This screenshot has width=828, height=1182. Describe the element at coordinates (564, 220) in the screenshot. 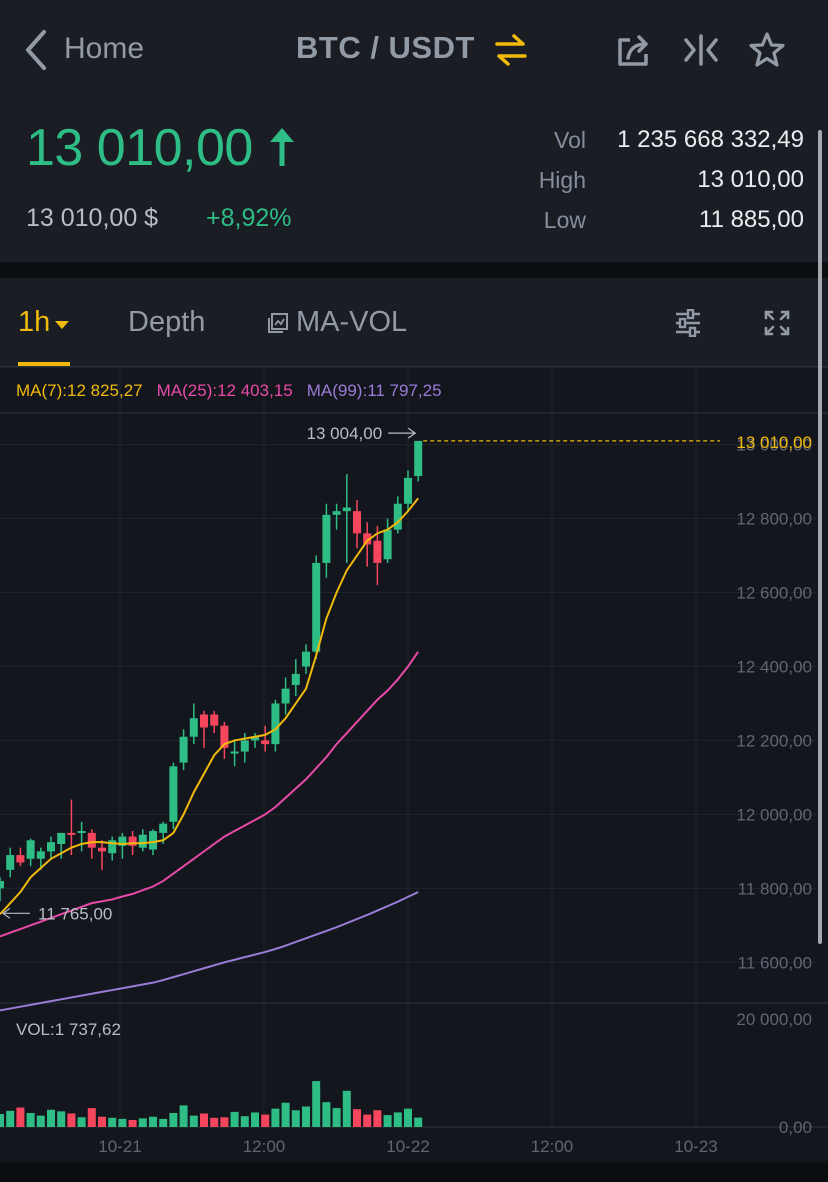

I see `low-label: Low` at that location.